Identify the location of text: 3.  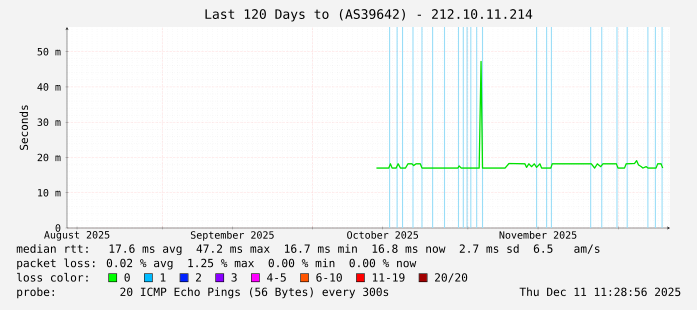
(234, 277).